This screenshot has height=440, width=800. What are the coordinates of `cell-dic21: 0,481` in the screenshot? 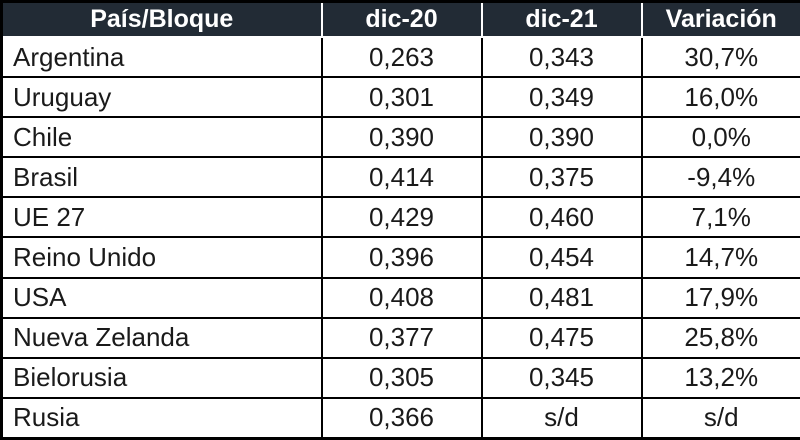 It's located at (561, 297).